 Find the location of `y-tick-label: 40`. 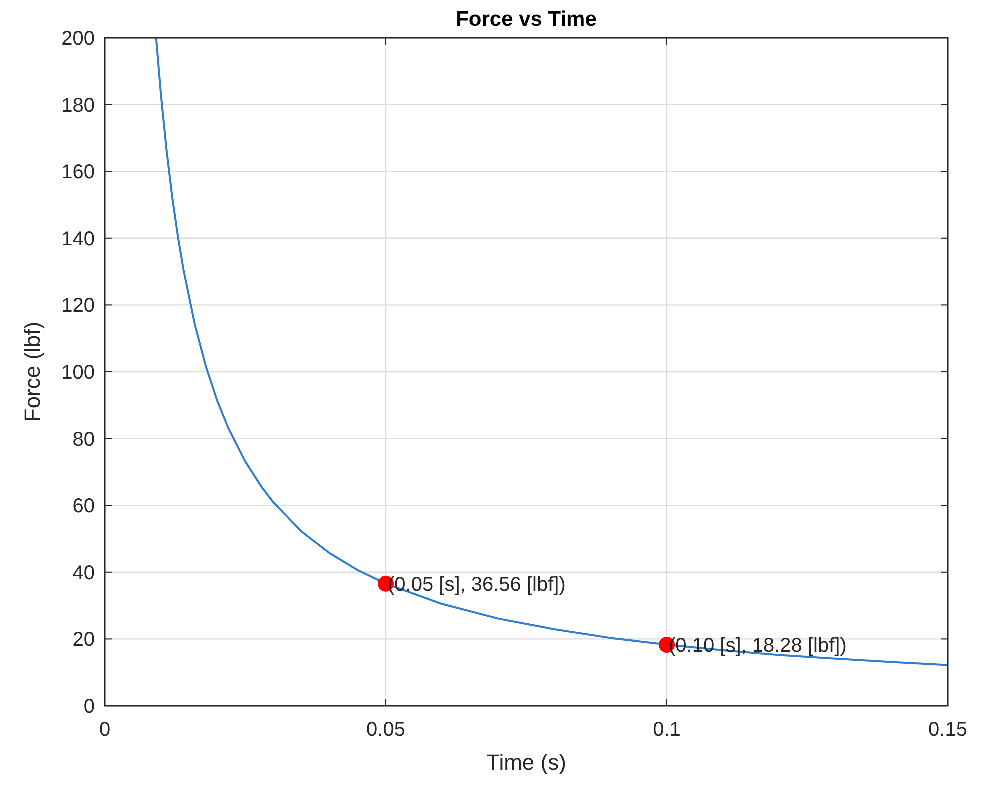

y-tick-label: 40 is located at coordinates (83, 573).